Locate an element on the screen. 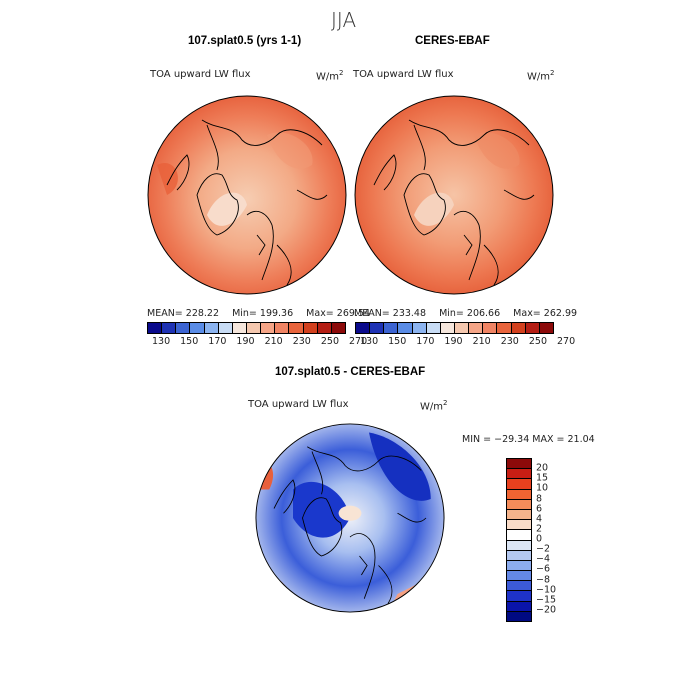  panel-1-variable: TOA upward LW flux is located at coordinates (200, 74).